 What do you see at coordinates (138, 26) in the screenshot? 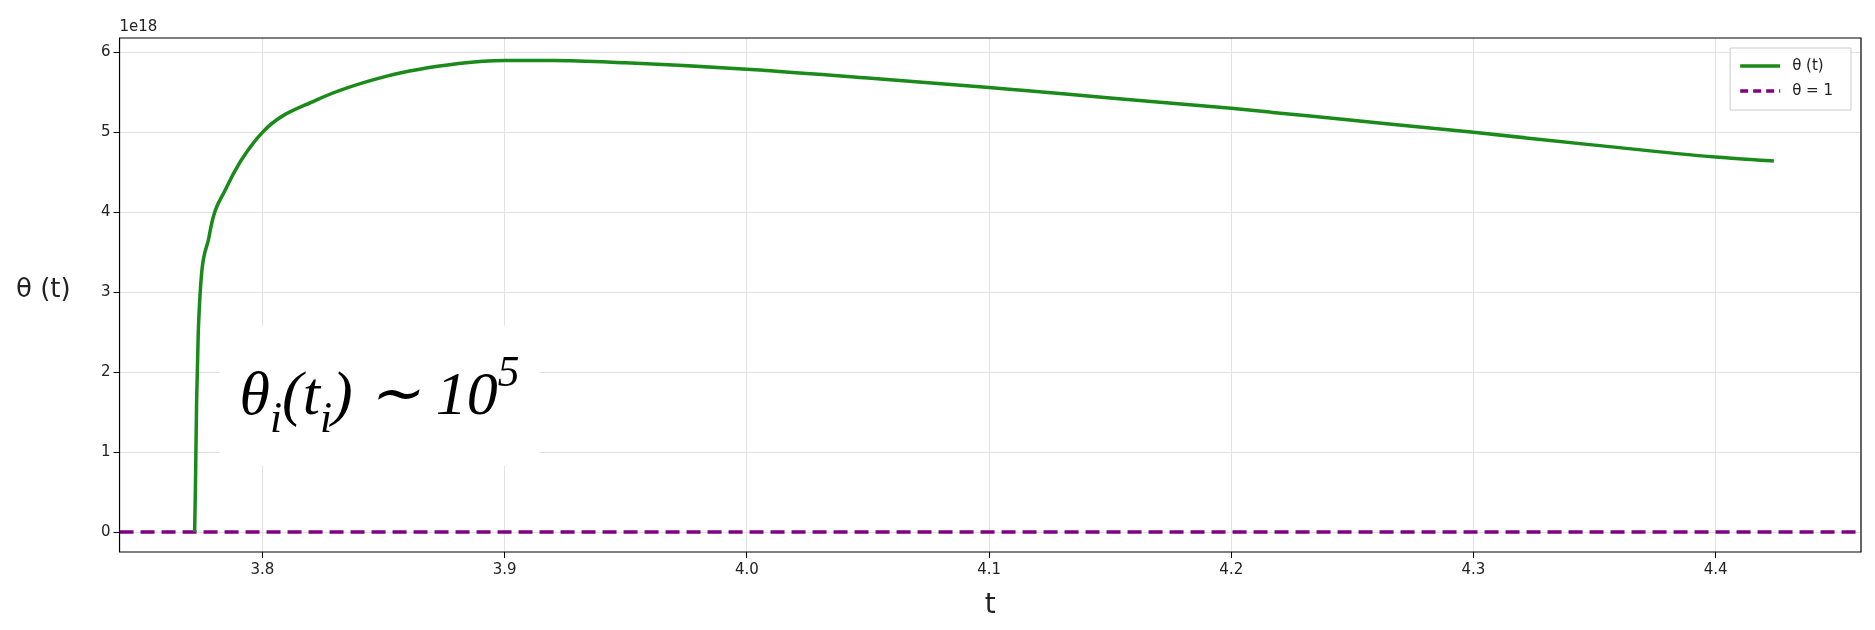
I see `text: 1e18` at bounding box center [138, 26].